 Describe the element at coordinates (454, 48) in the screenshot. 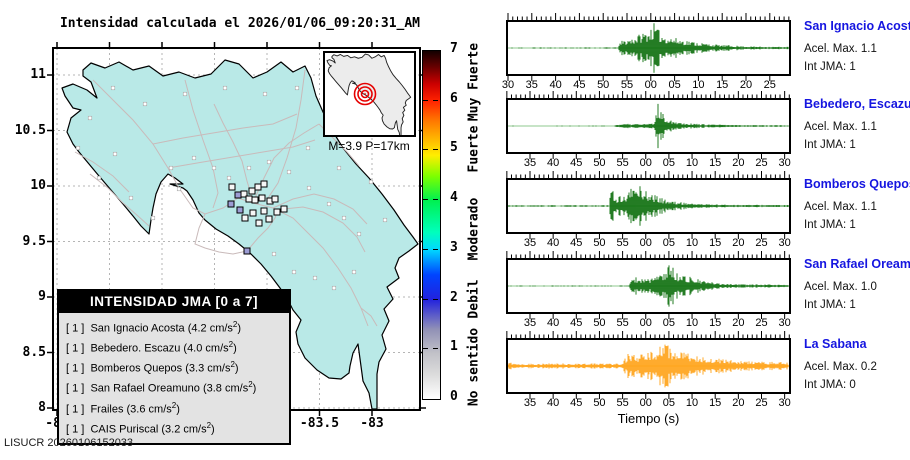

I see `colorbar-tick-label: 7` at that location.